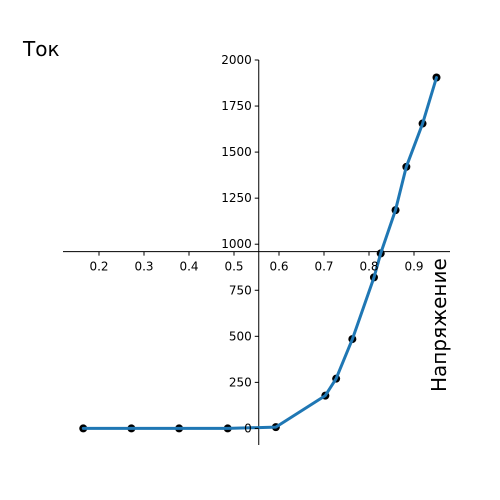 The width and height of the screenshot is (500, 500). What do you see at coordinates (236, 152) in the screenshot?
I see `y-tick-label: 1500` at bounding box center [236, 152].